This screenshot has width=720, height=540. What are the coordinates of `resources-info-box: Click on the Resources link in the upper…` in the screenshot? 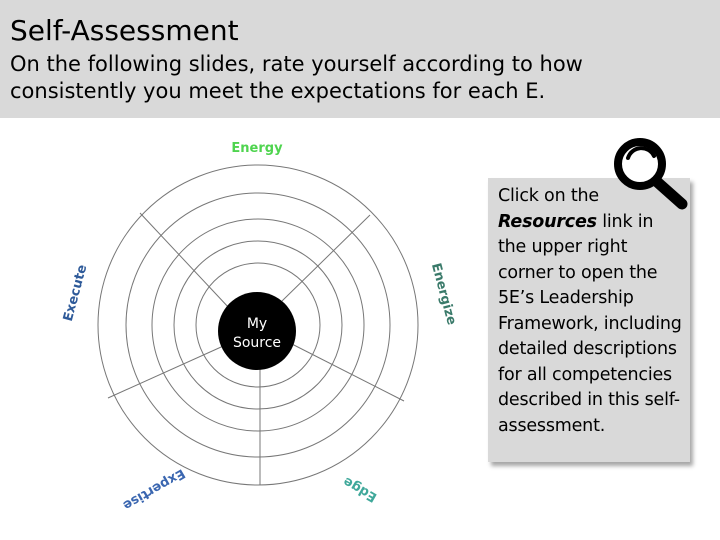 It's located at (589, 320).